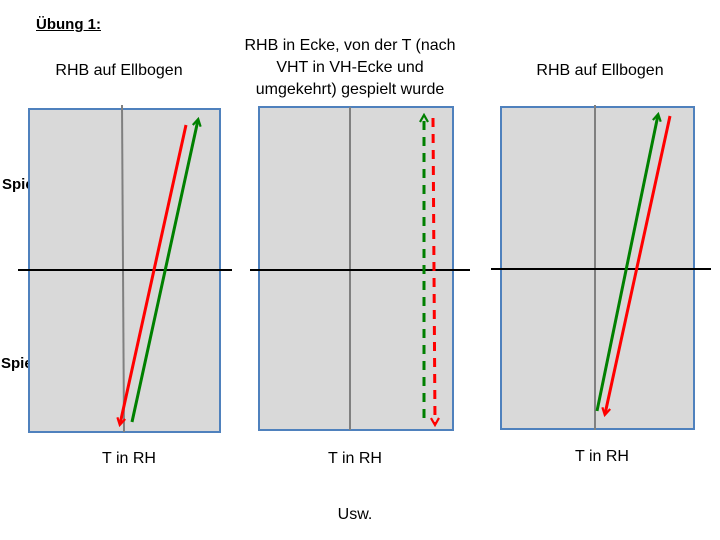 The width and height of the screenshot is (720, 540). What do you see at coordinates (434, 270) in the screenshot?
I see `table-2-red-dashed-arrow` at bounding box center [434, 270].